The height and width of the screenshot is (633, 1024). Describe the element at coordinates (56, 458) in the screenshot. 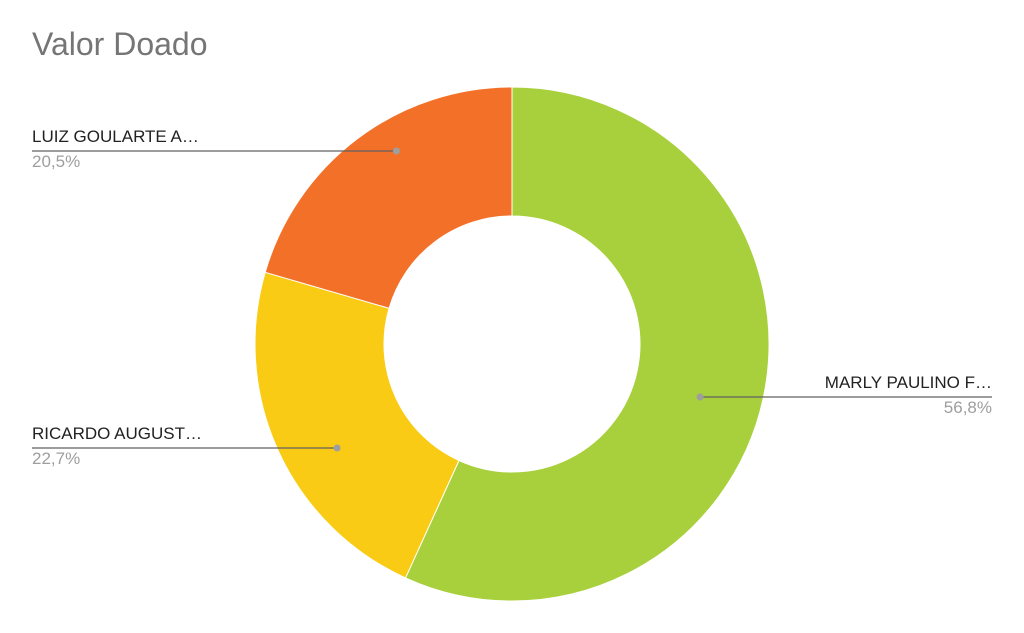

I see `slice-percent: 22,7%` at that location.